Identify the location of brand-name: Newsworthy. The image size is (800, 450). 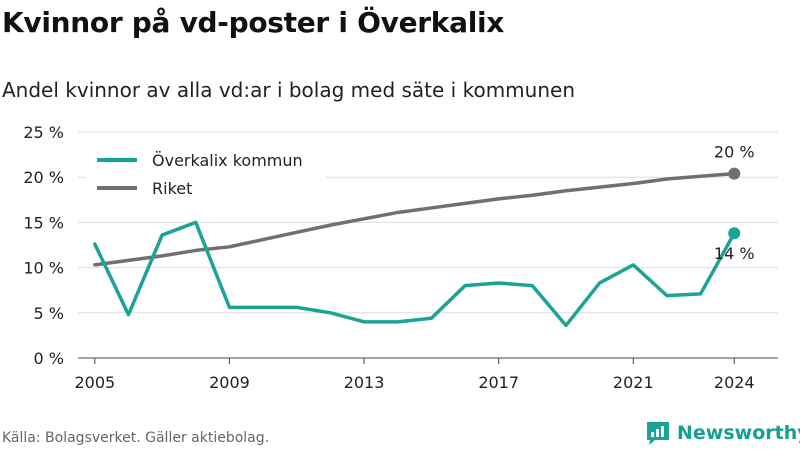
(738, 433).